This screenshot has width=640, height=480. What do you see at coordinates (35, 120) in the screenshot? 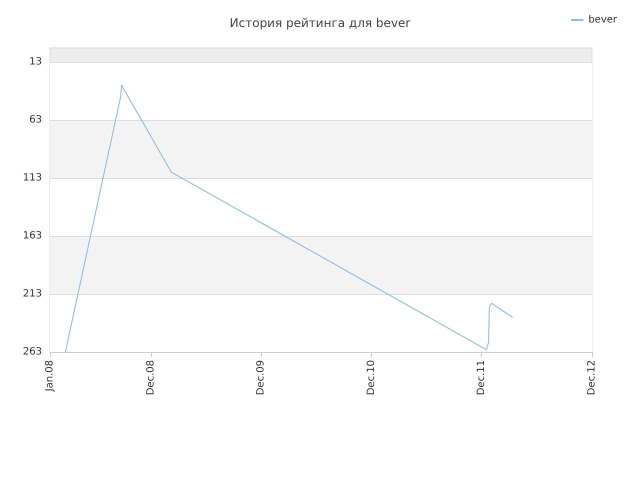
I see `y-tick-label: 63` at bounding box center [35, 120].